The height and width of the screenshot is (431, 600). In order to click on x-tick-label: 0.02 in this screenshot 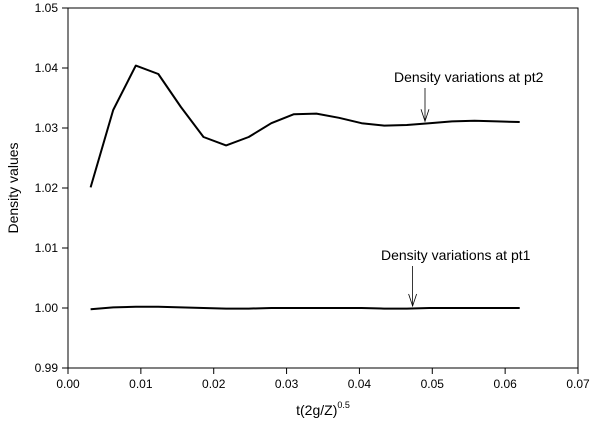, I will do `click(214, 384)`.